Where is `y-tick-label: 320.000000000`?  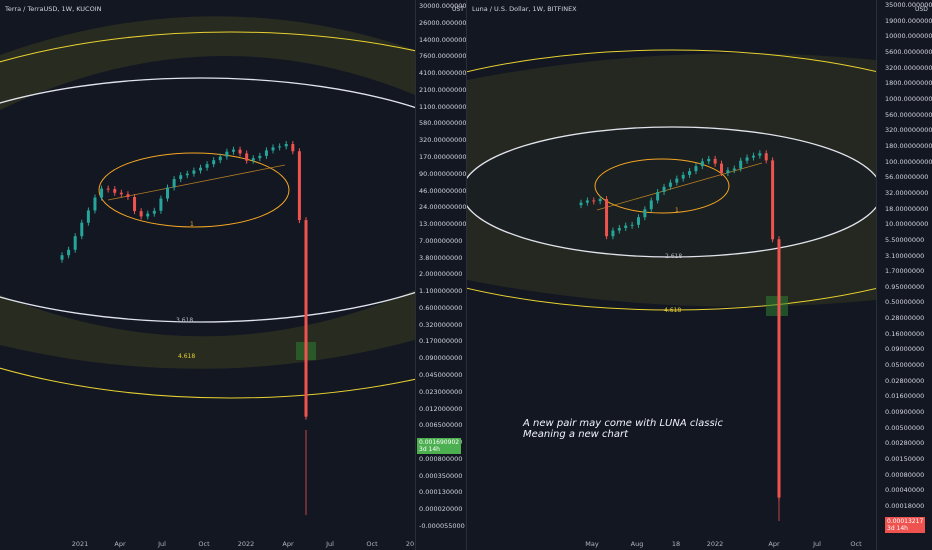 y-tick-label: 320.000000000 is located at coordinates (443, 140).